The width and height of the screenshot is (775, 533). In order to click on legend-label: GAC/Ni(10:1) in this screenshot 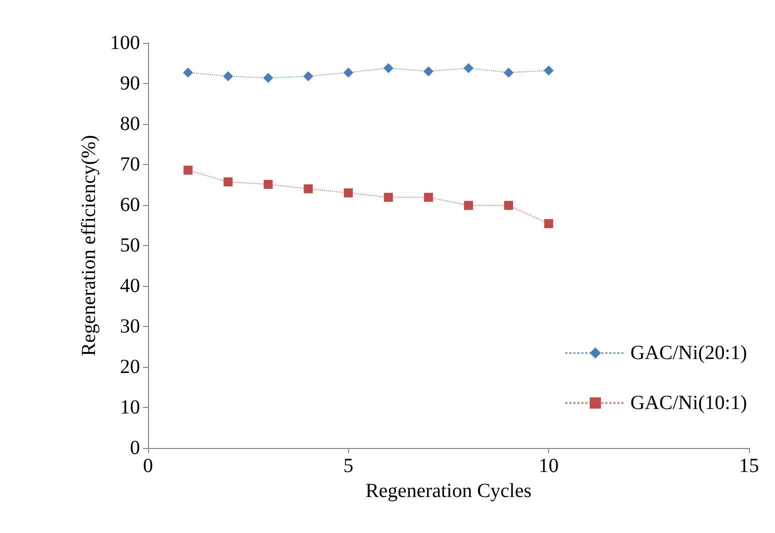, I will do `click(689, 403)`.